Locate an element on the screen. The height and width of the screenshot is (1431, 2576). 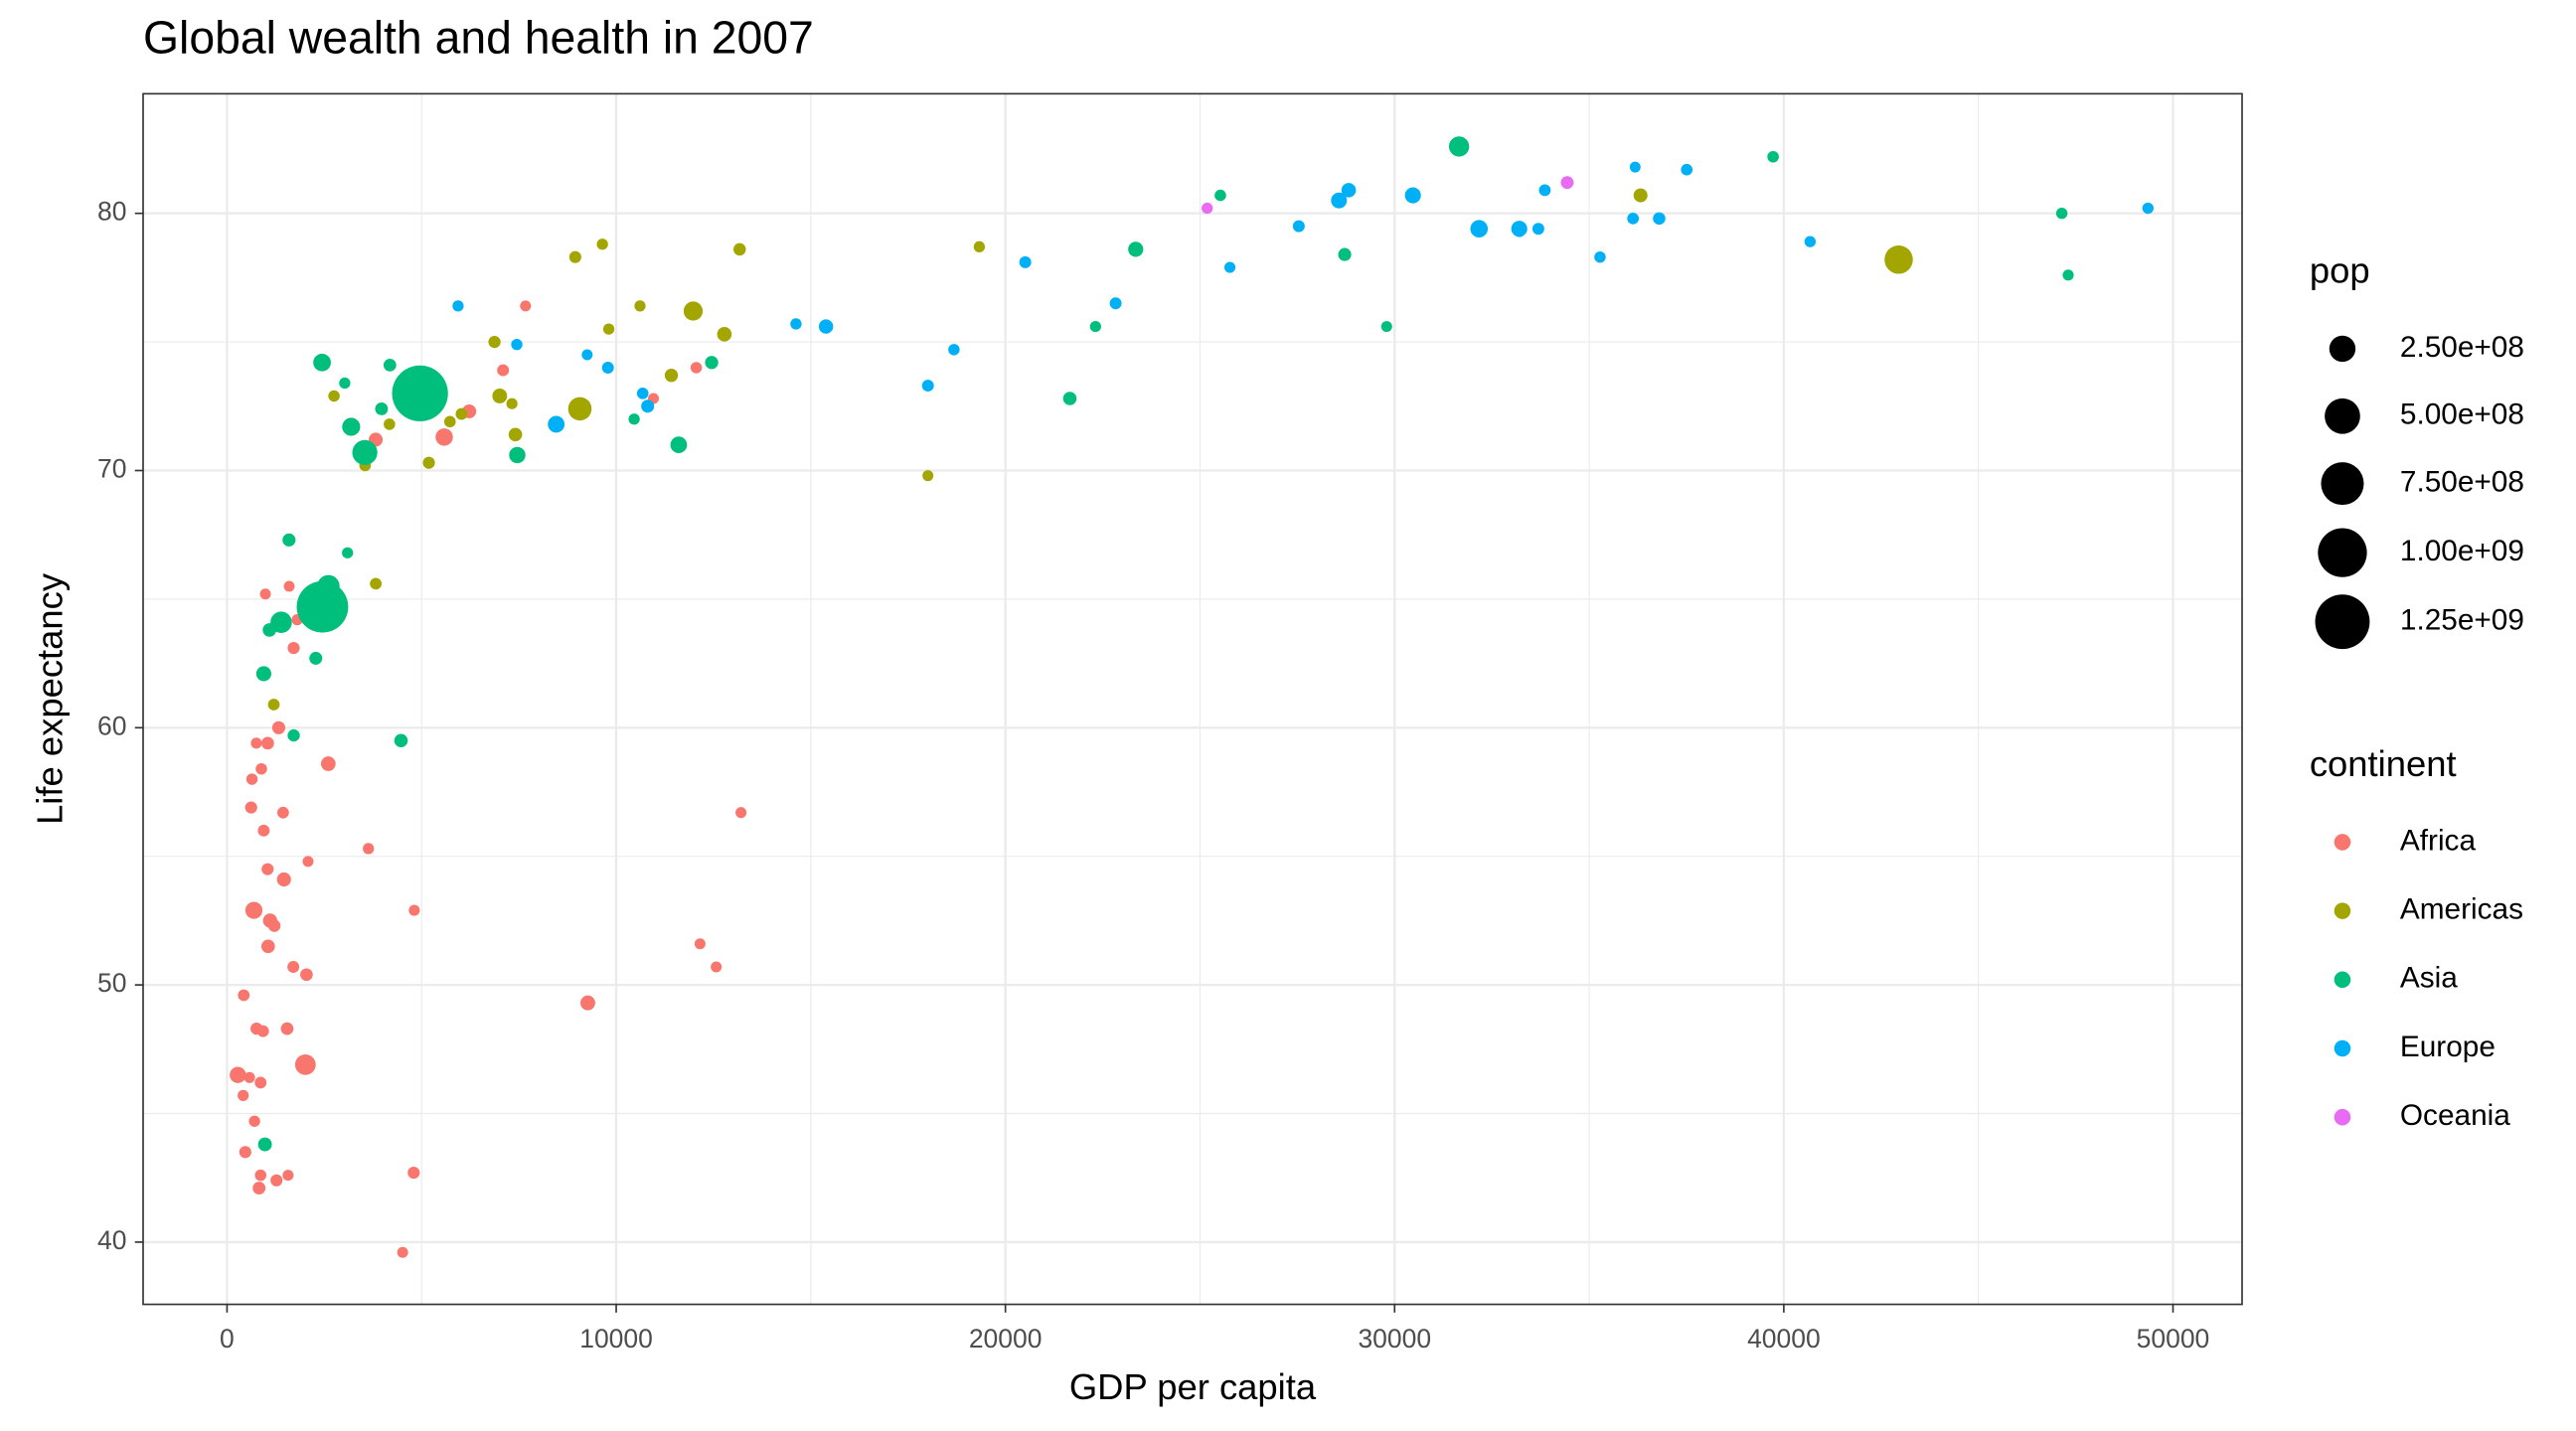
color-legend-label: Asia is located at coordinates (2429, 978).